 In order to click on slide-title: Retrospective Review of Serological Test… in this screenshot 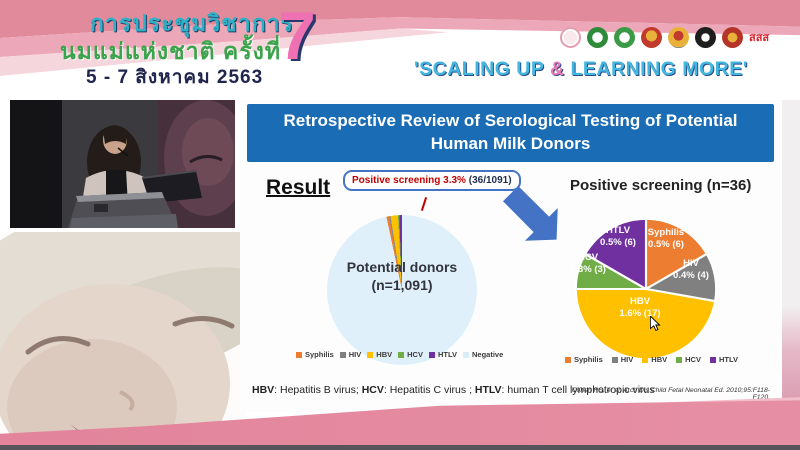, I will do `click(510, 132)`.